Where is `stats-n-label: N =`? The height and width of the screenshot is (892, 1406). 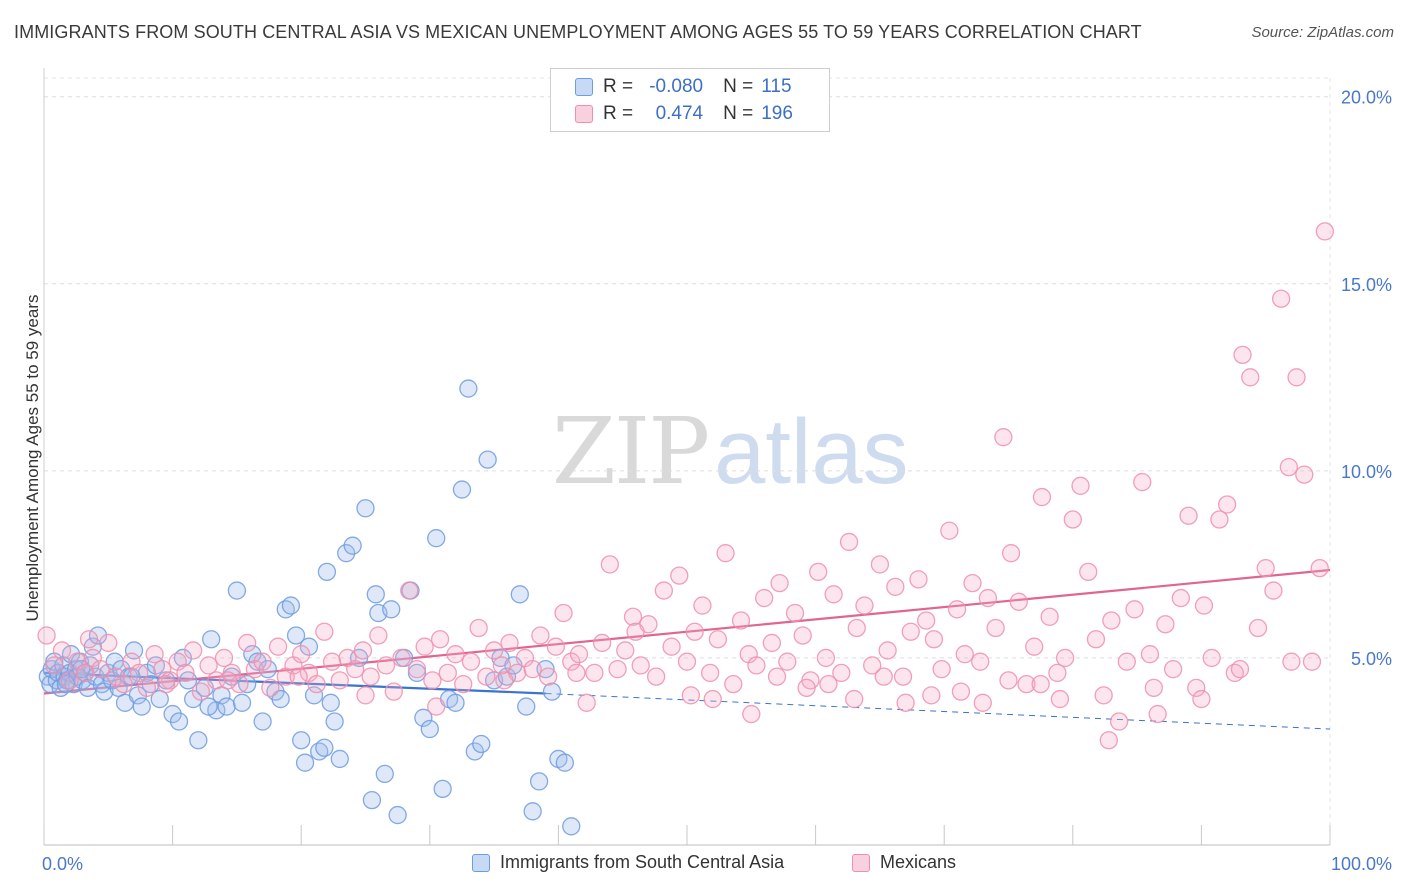
stats-n-label: N = is located at coordinates (738, 113).